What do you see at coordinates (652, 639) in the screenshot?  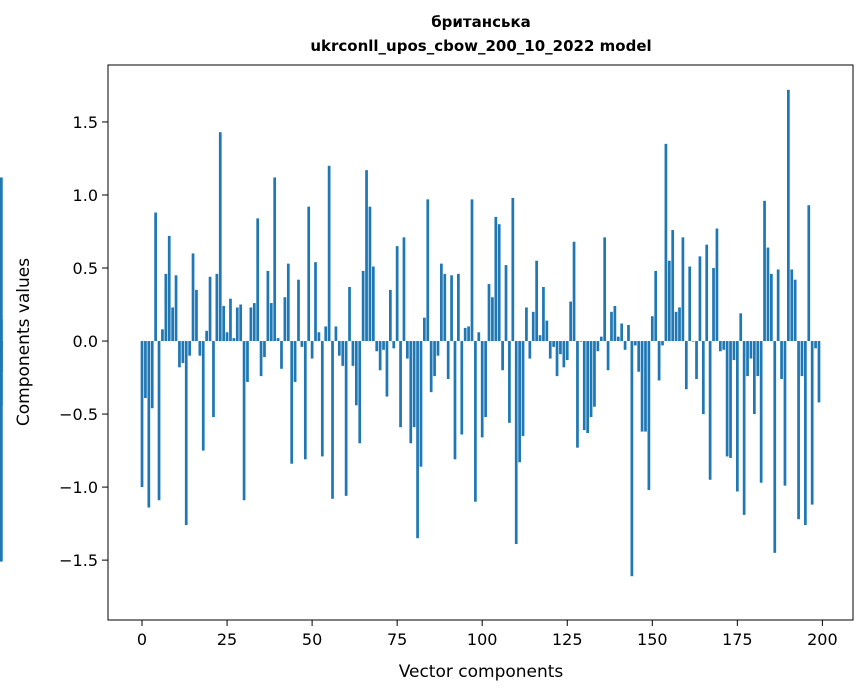 I see `x-tick-label: 150` at bounding box center [652, 639].